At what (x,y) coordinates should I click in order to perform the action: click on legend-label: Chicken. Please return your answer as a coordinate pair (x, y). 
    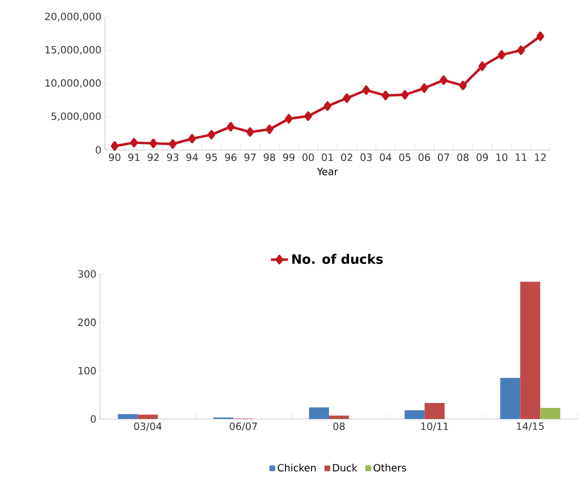
    Looking at the image, I should click on (297, 468).